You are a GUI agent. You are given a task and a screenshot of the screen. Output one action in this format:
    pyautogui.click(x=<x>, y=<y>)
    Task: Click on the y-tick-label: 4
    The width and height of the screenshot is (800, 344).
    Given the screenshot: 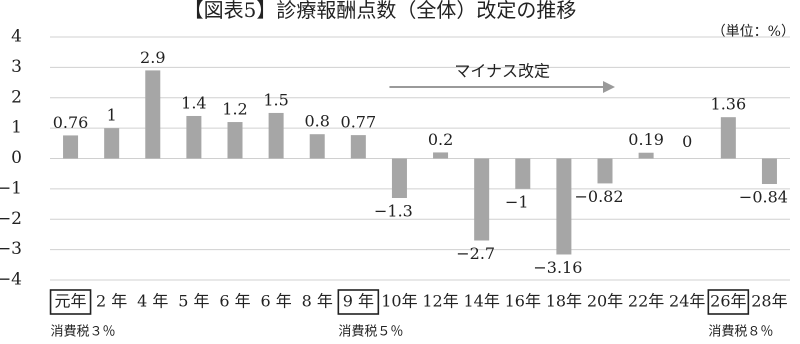 What is the action you would take?
    pyautogui.click(x=16, y=37)
    